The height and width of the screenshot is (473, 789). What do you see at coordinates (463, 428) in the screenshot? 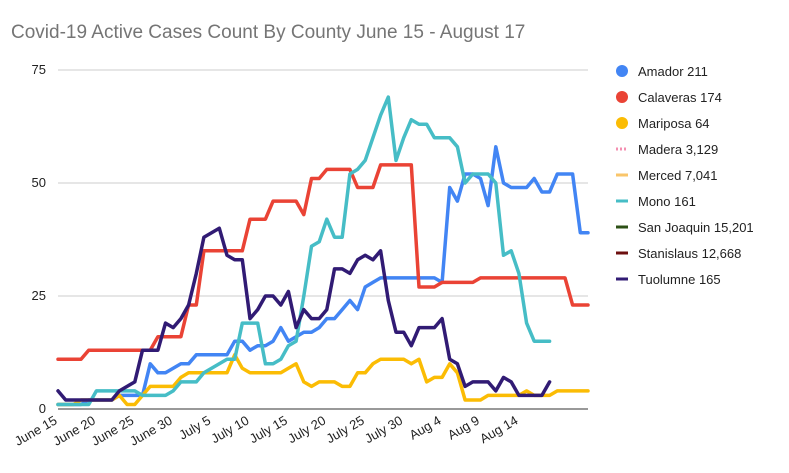
I see `x-tick-label: Aug 9` at bounding box center [463, 428].